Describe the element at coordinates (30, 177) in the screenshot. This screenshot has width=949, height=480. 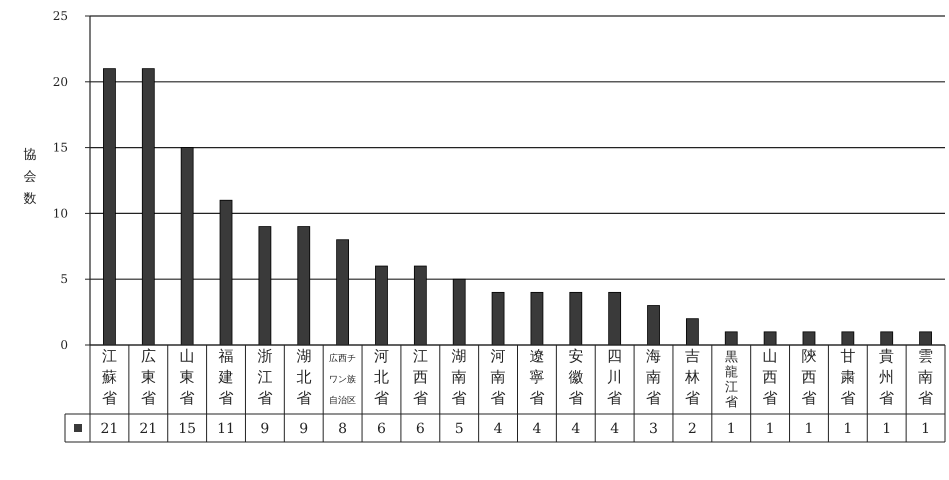
I see `y-axis-title: 協会数` at that location.